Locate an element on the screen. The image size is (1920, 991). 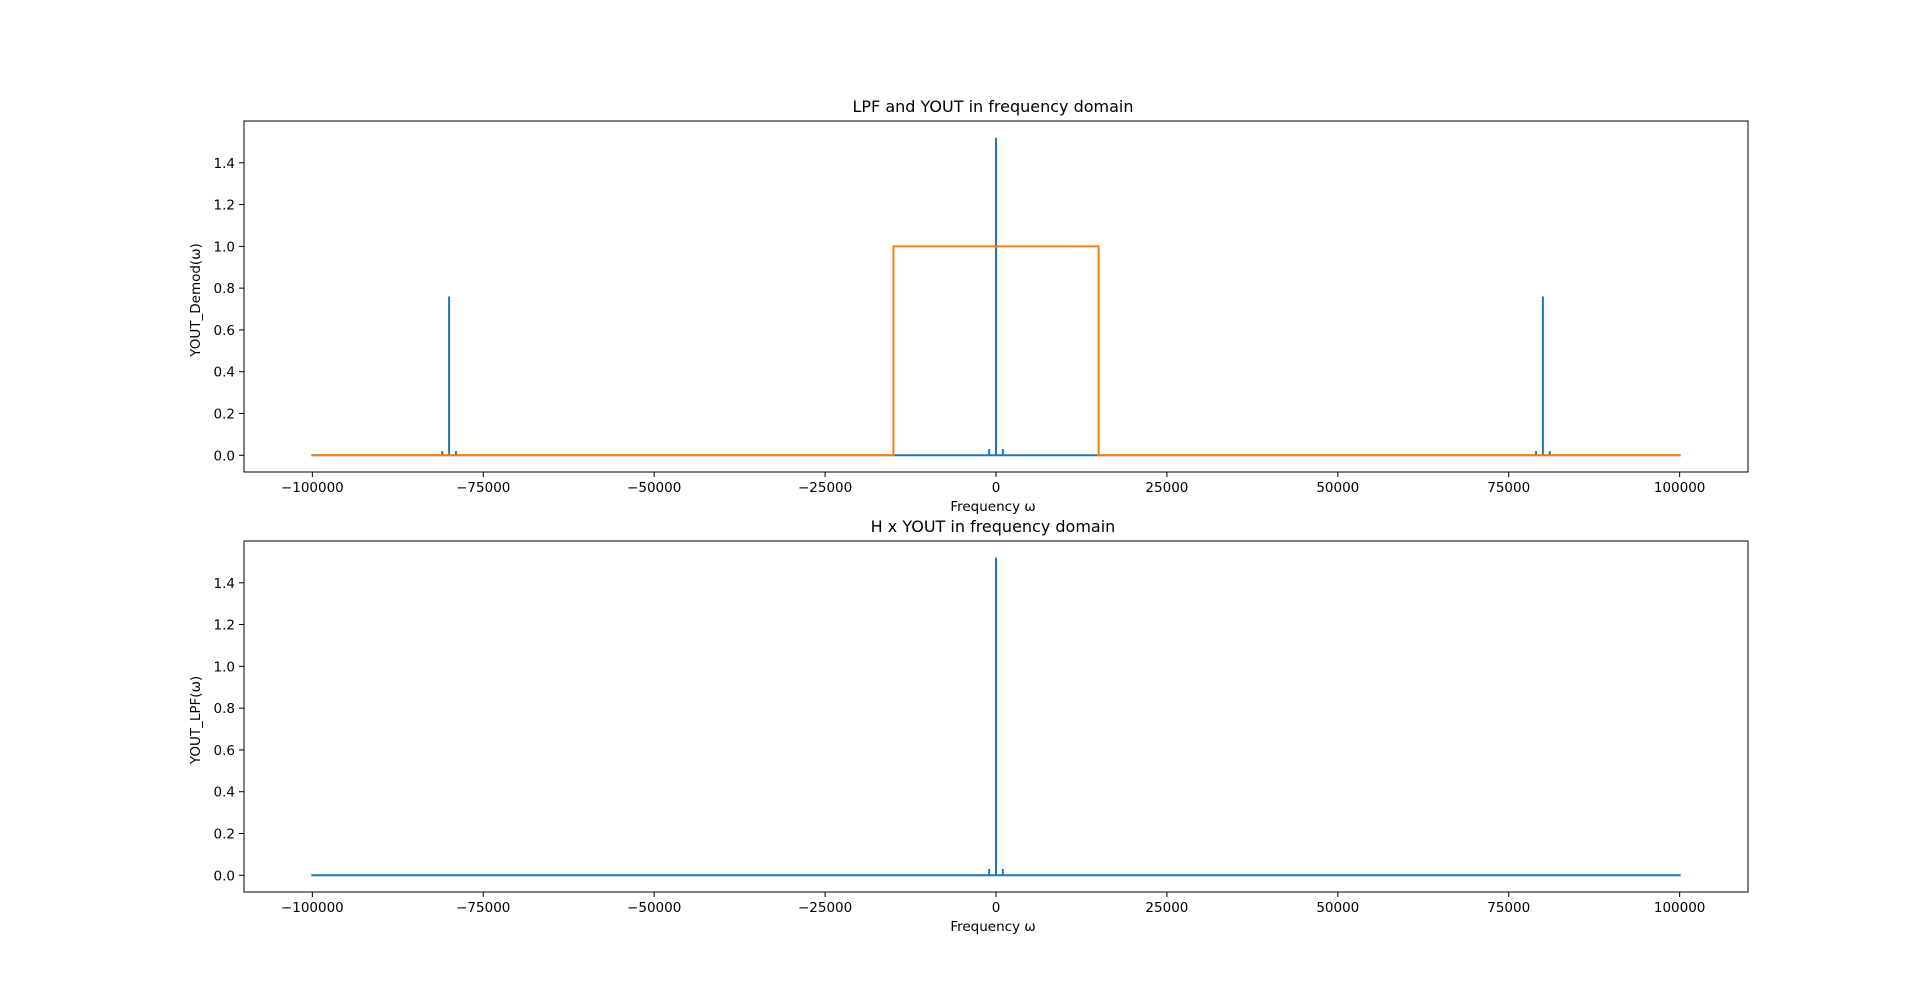
top-chart-x-tick-label: −25000 is located at coordinates (825, 488).